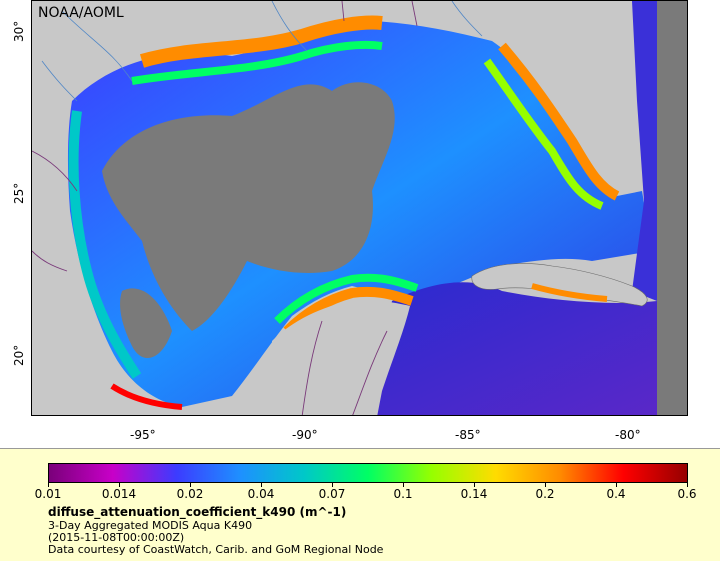 The height and width of the screenshot is (561, 720). I want to click on mexico-shelf-band-inner, so click(146, 396).